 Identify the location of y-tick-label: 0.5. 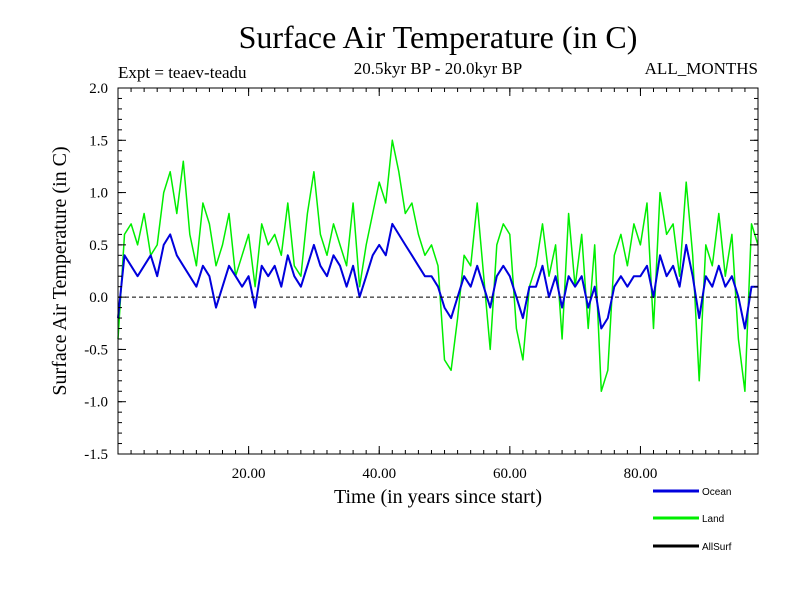
(98, 246).